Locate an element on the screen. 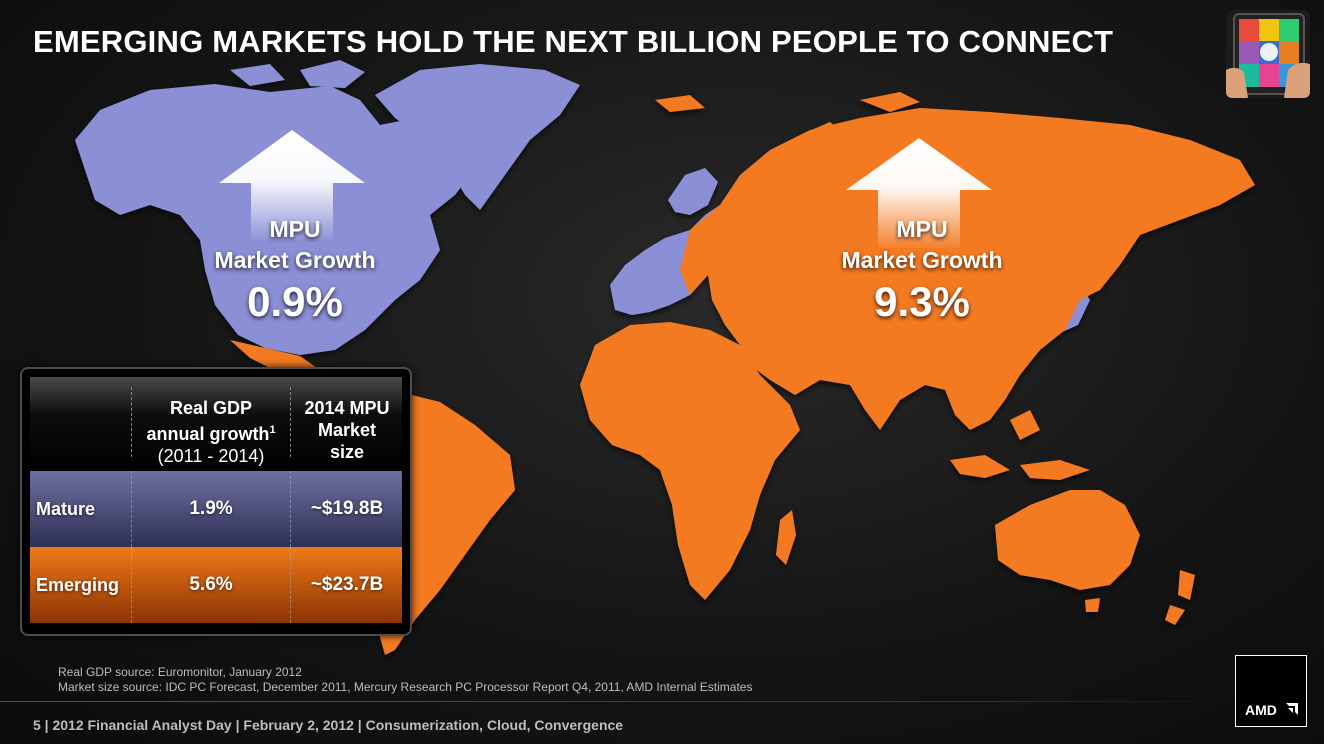  header-mpu-line2: Market is located at coordinates (347, 430).